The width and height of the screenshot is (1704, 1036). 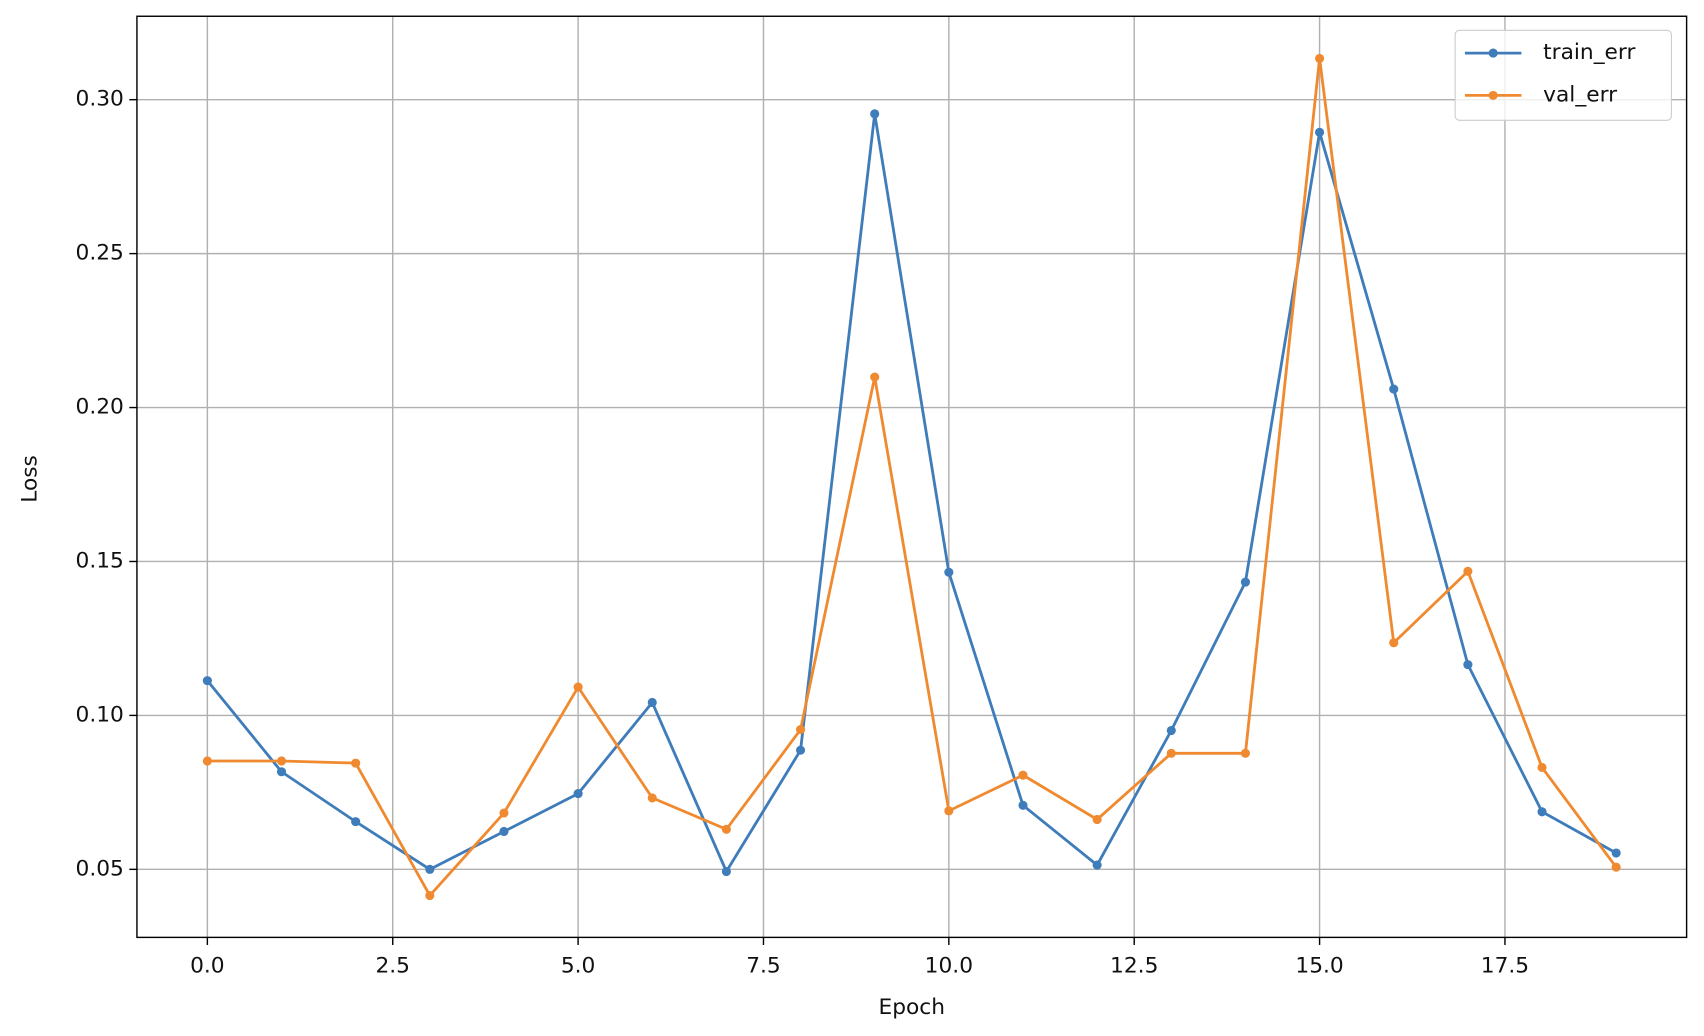 I want to click on x-tick-label: 2.5, so click(x=392, y=966).